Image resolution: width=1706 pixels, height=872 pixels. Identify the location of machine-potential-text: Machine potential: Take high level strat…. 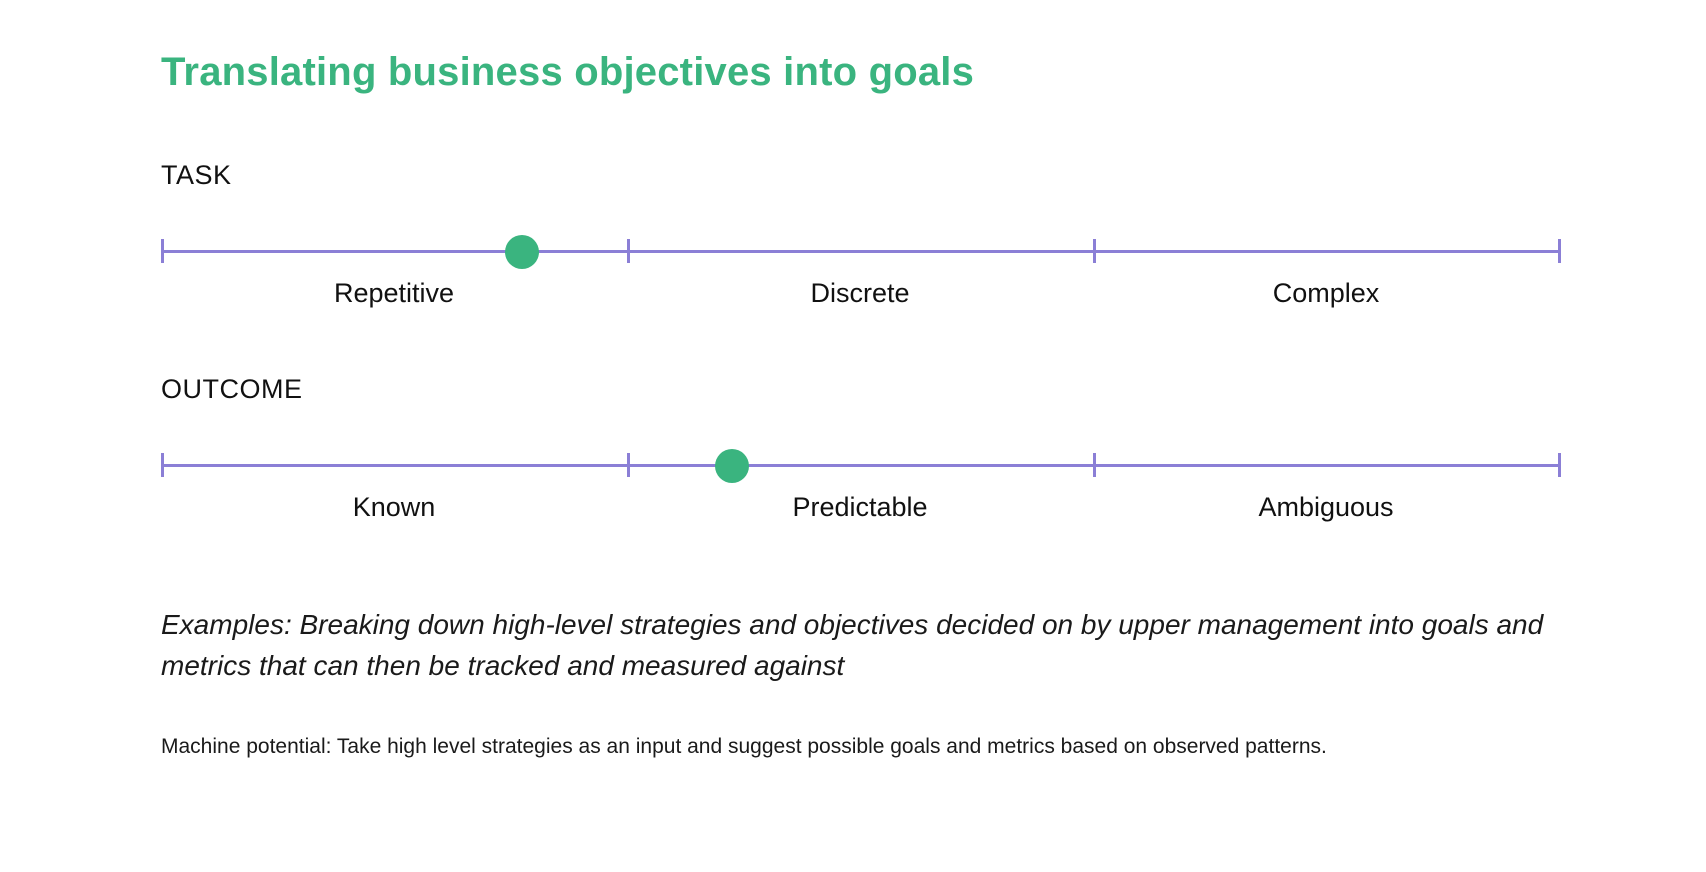
(744, 746).